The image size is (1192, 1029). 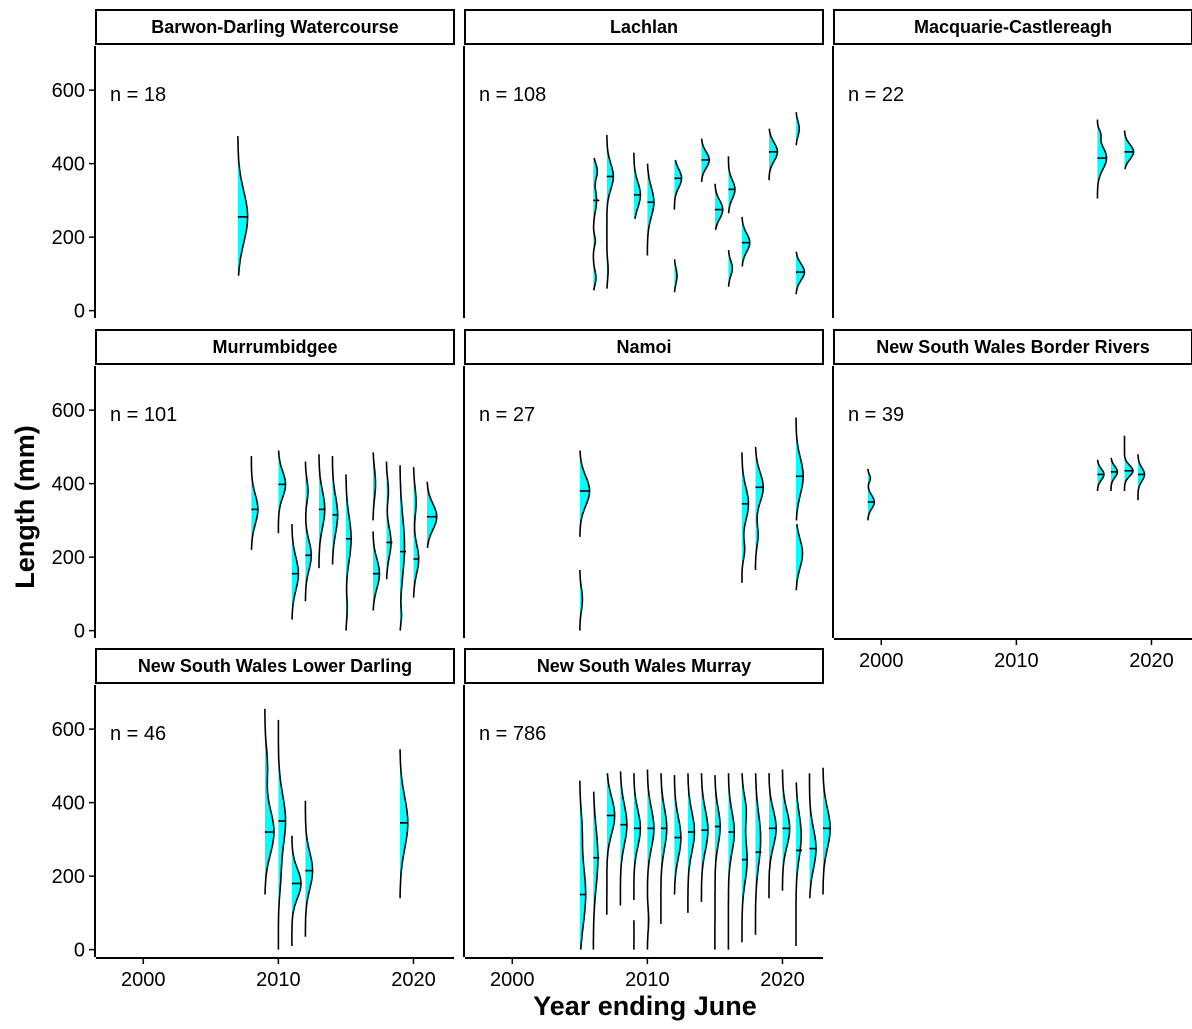 What do you see at coordinates (253, 486) in the screenshot?
I see `panel-murrumbidgee: Murrumbidgee n = 101 0 200 400 600` at bounding box center [253, 486].